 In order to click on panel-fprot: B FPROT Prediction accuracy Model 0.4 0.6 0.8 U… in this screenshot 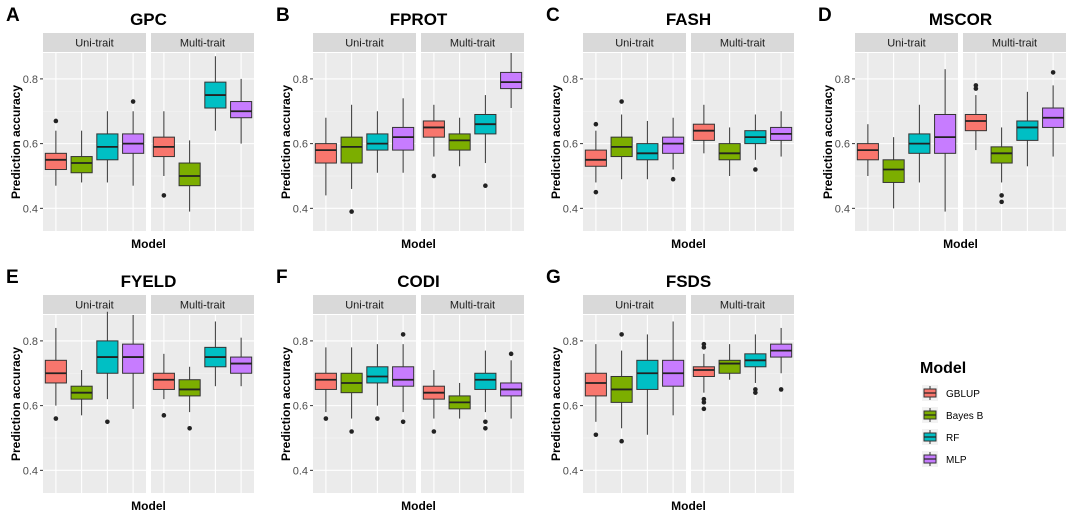, I will do `click(400, 128)`.